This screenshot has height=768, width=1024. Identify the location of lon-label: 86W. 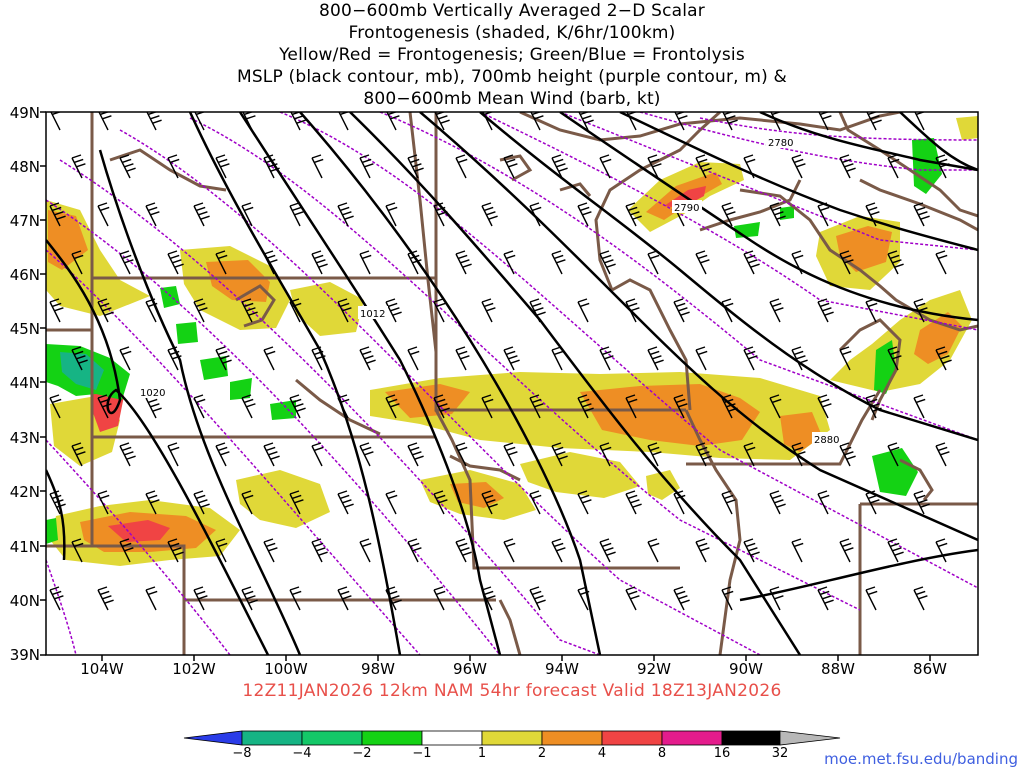
(930, 669).